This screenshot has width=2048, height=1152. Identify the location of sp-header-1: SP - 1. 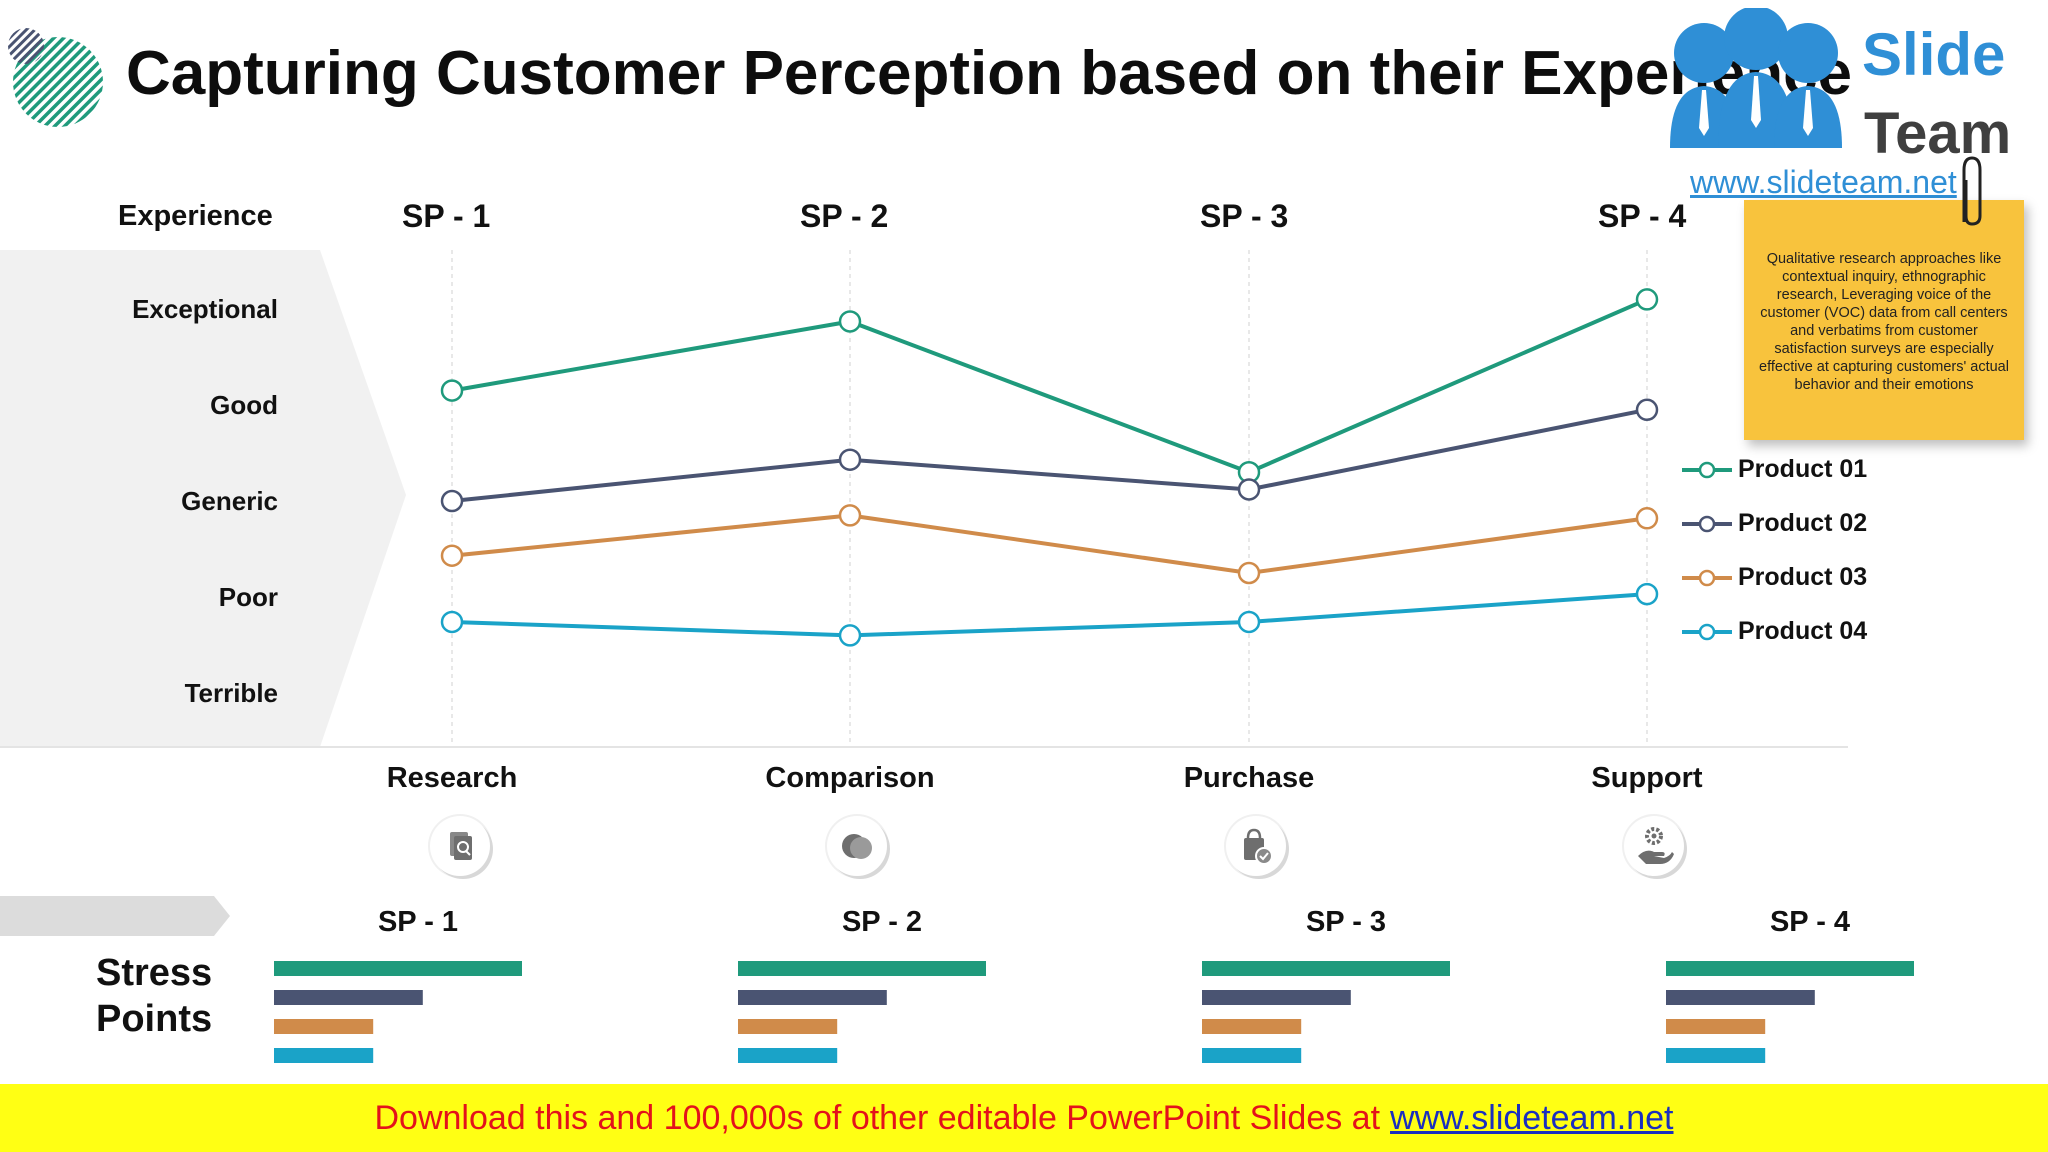
(446, 216).